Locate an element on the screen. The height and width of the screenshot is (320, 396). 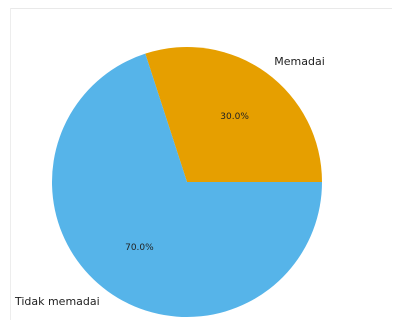
pie-pct-label-0: 30.0% is located at coordinates (234, 117).